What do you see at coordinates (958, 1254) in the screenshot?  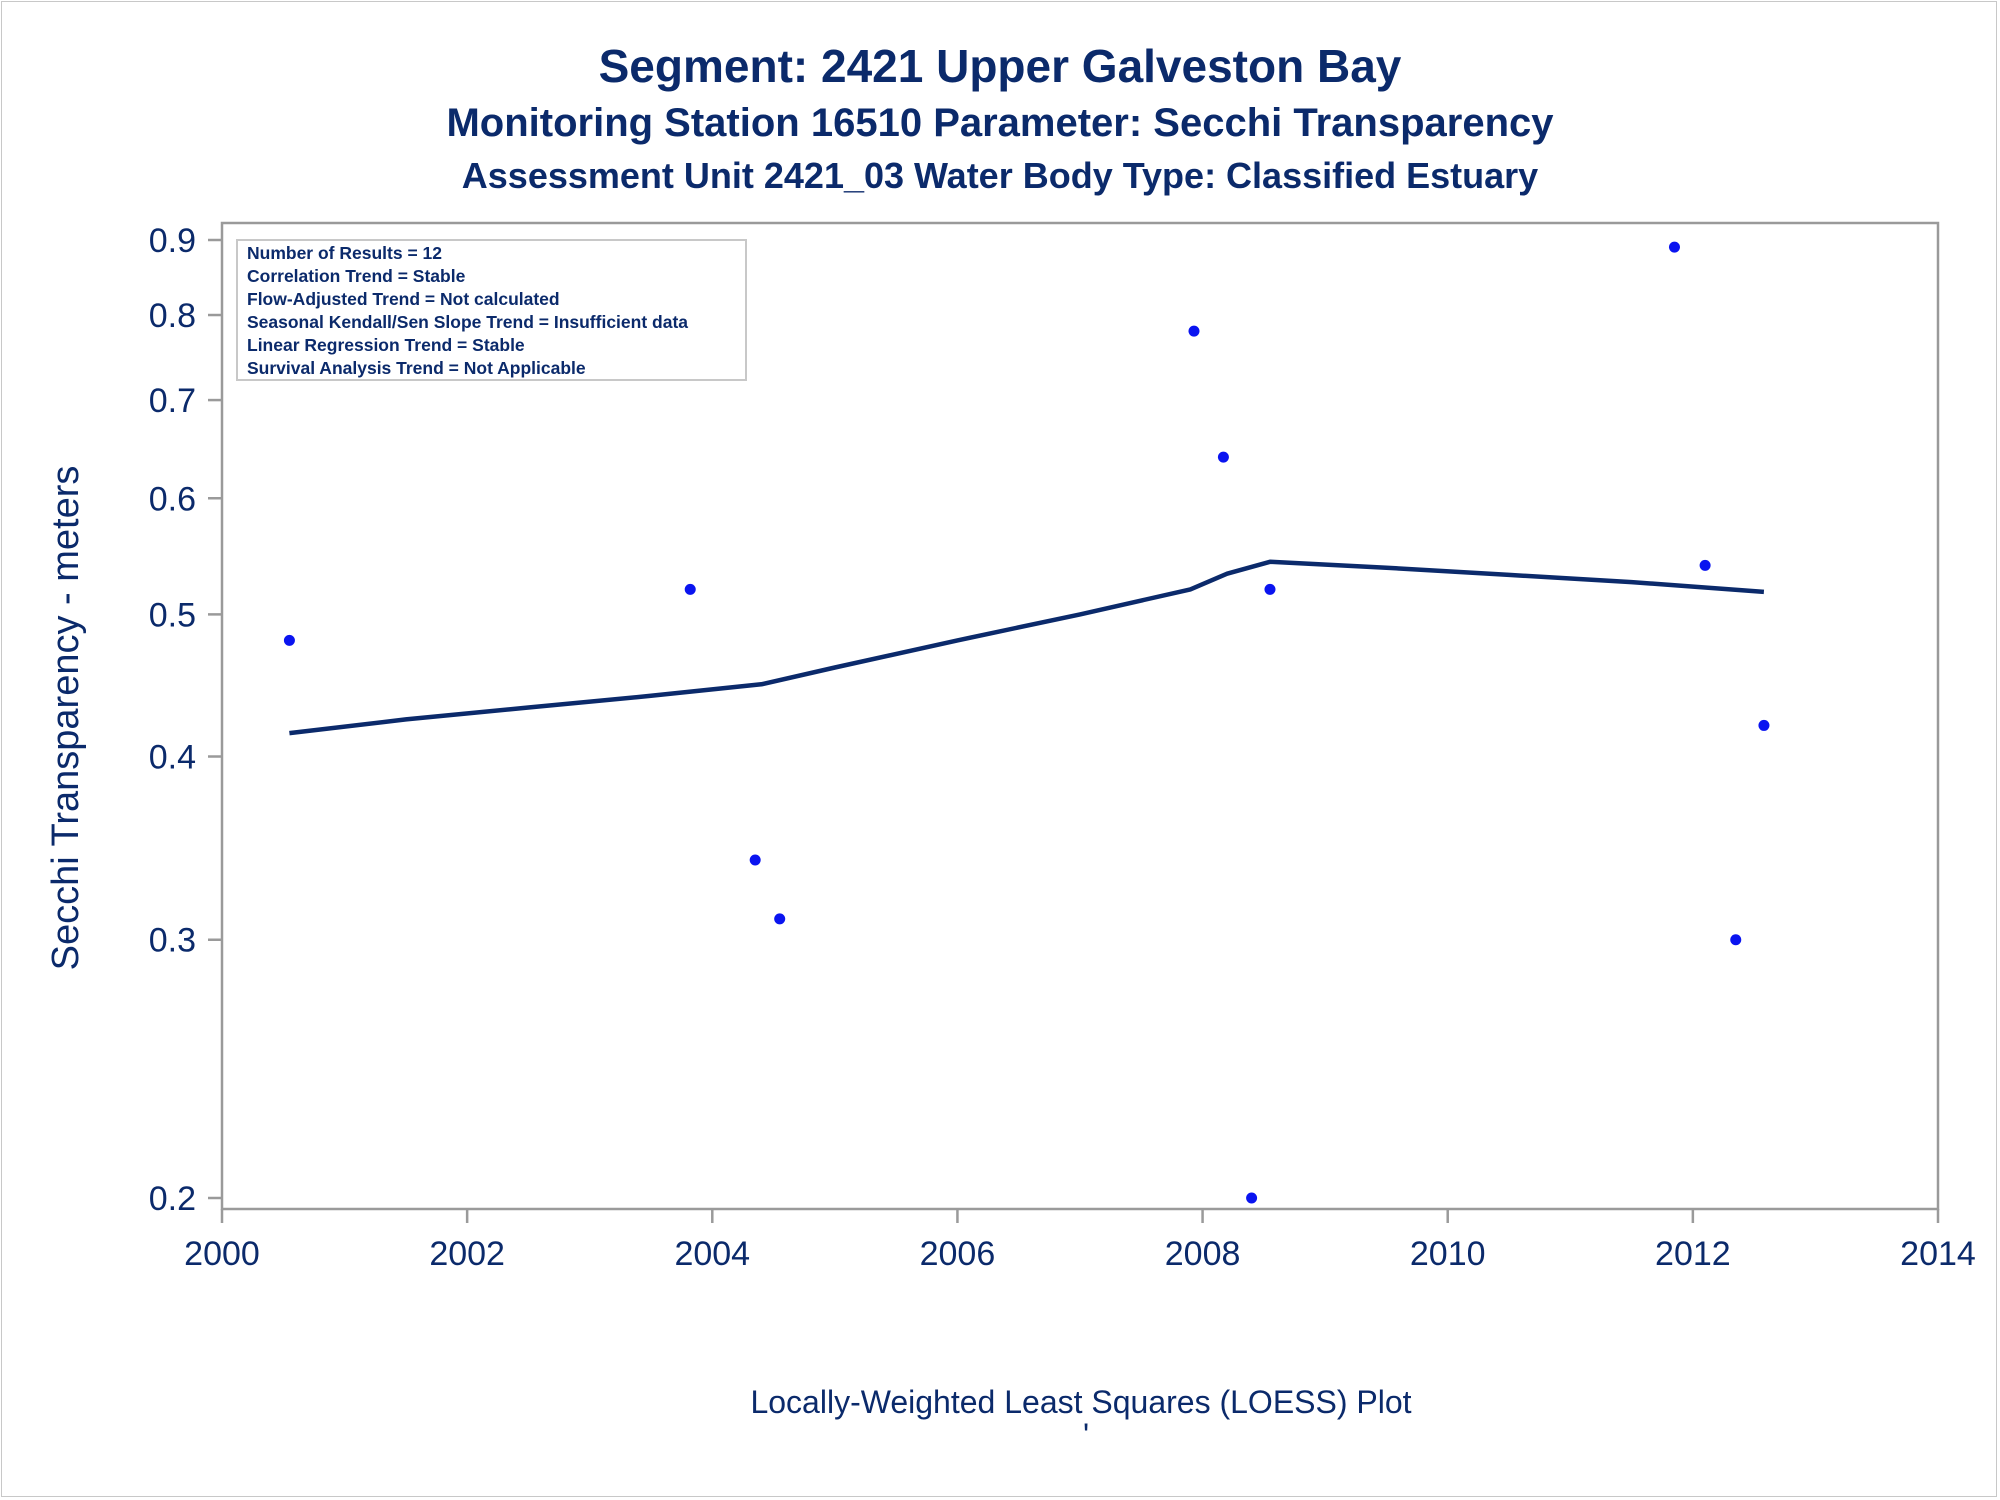 I see `x-tick-label: 2006` at bounding box center [958, 1254].